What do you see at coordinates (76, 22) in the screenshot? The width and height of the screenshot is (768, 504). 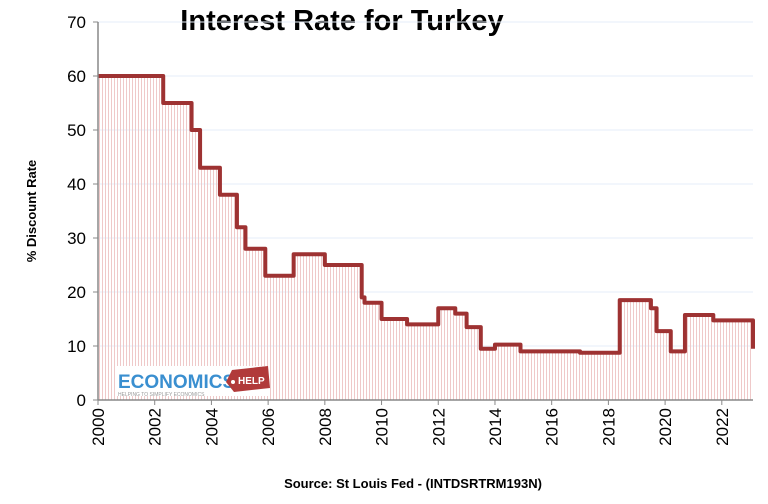 I see `y-tick-label: 70` at bounding box center [76, 22].